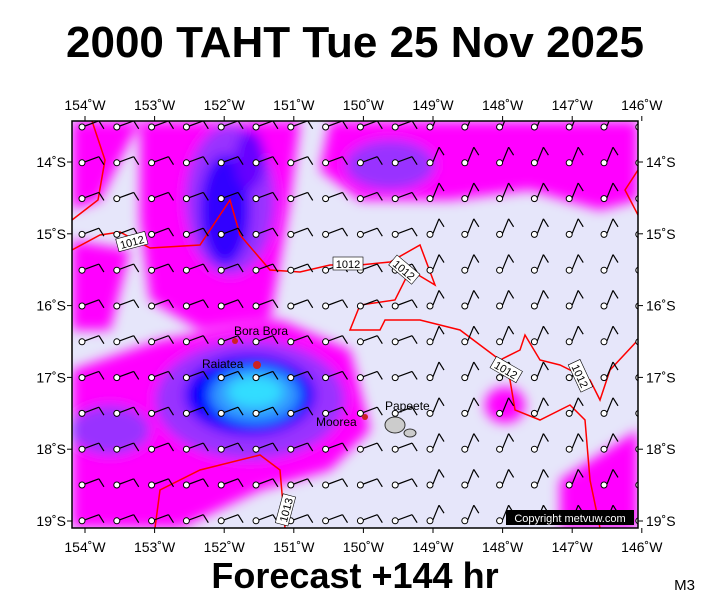 The height and width of the screenshot is (605, 711). I want to click on isobar-label-bg, so click(580, 376).